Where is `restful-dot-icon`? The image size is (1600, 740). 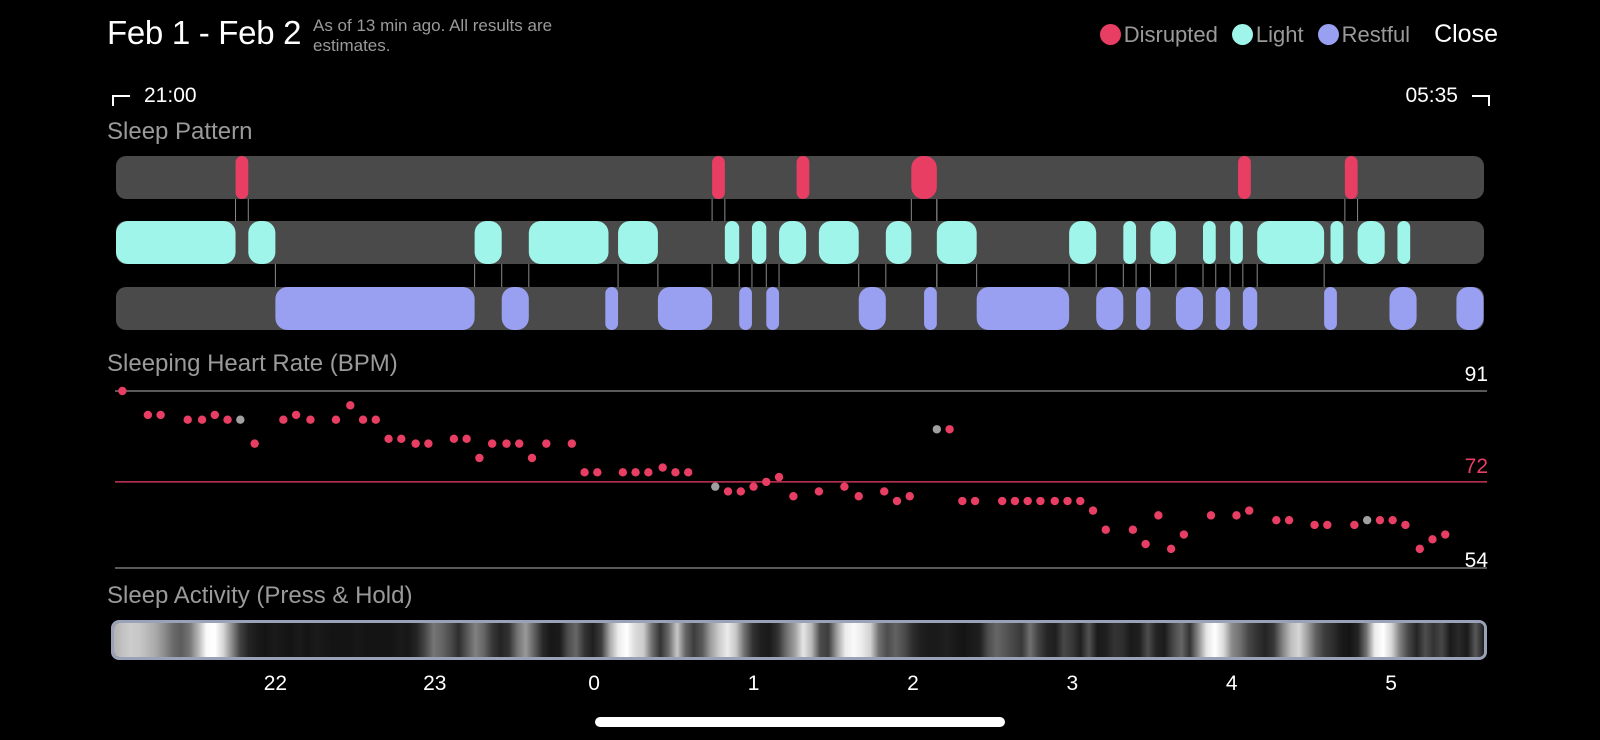 restful-dot-icon is located at coordinates (1328, 34).